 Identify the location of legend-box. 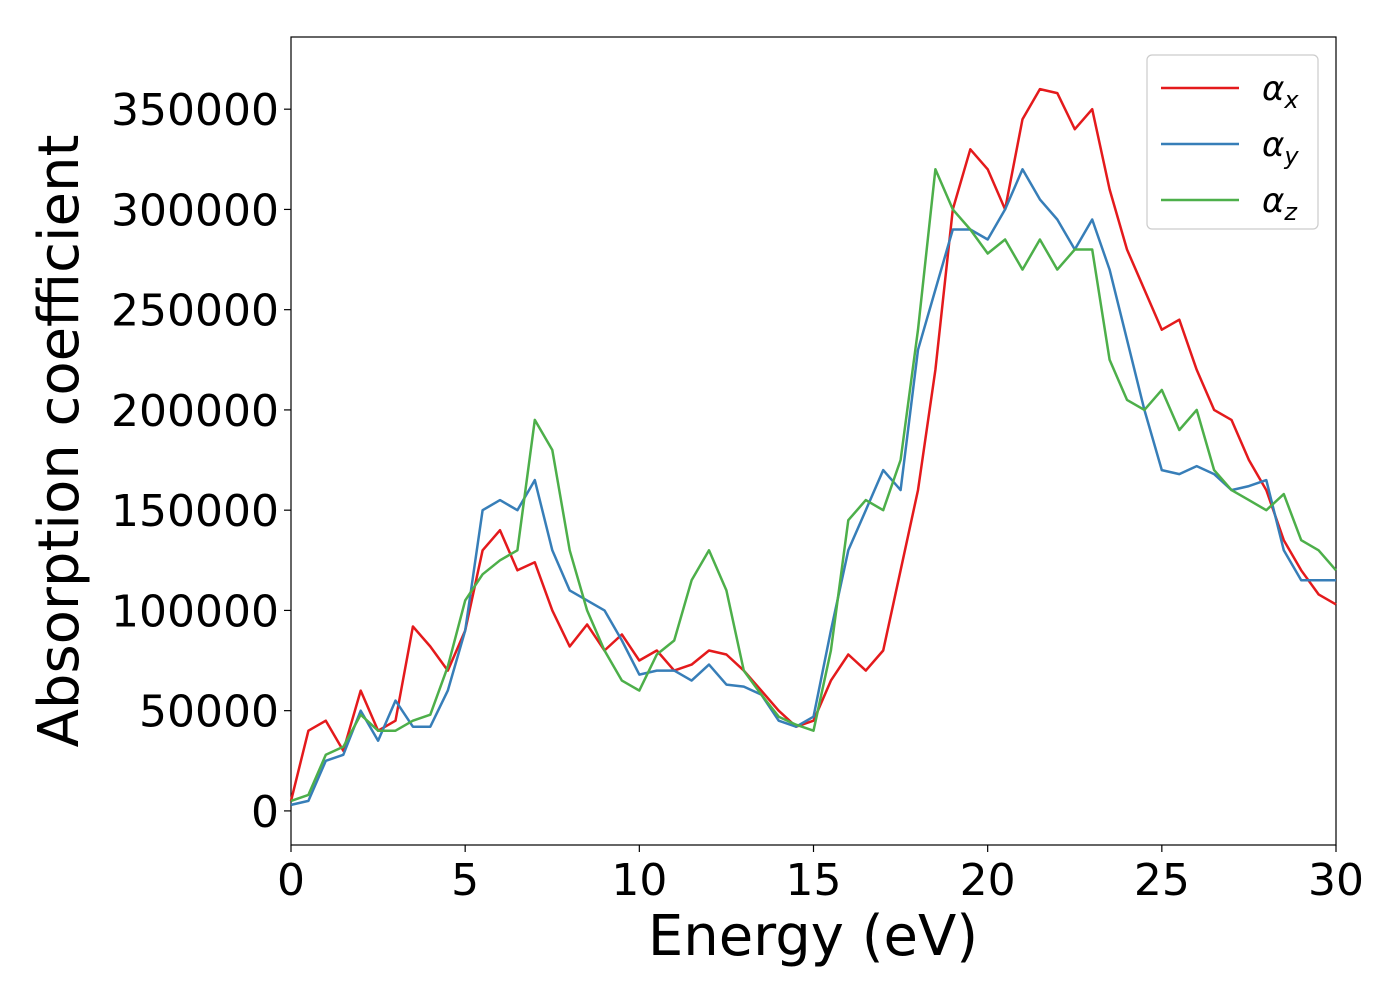
(1232, 142).